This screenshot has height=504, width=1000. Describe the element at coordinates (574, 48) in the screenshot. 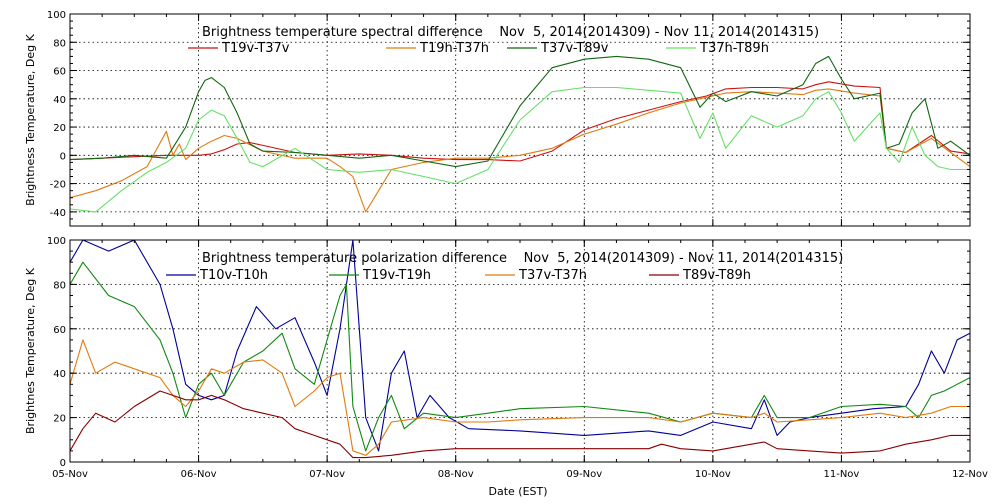

I see `legend-entry: T37v-T89v` at that location.